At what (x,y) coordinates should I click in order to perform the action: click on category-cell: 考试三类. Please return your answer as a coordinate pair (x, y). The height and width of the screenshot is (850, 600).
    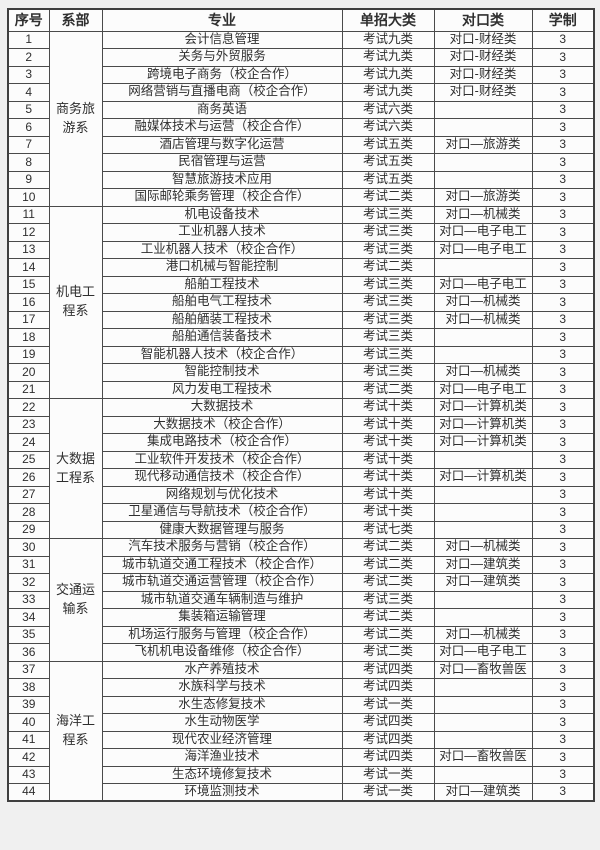
    Looking at the image, I should click on (388, 337).